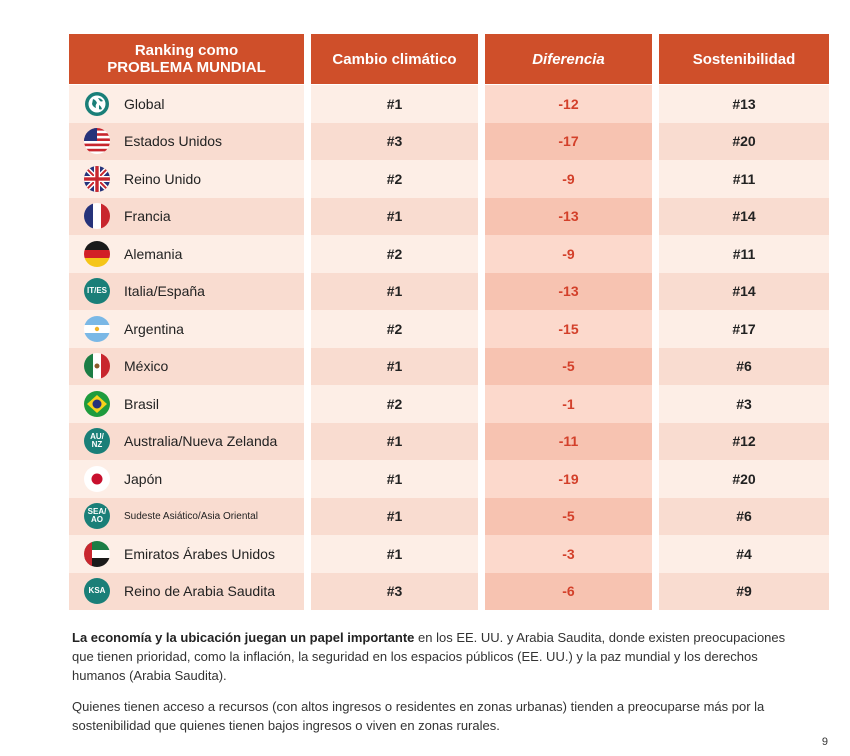  What do you see at coordinates (142, 403) in the screenshot?
I see `country-name: Brasil` at bounding box center [142, 403].